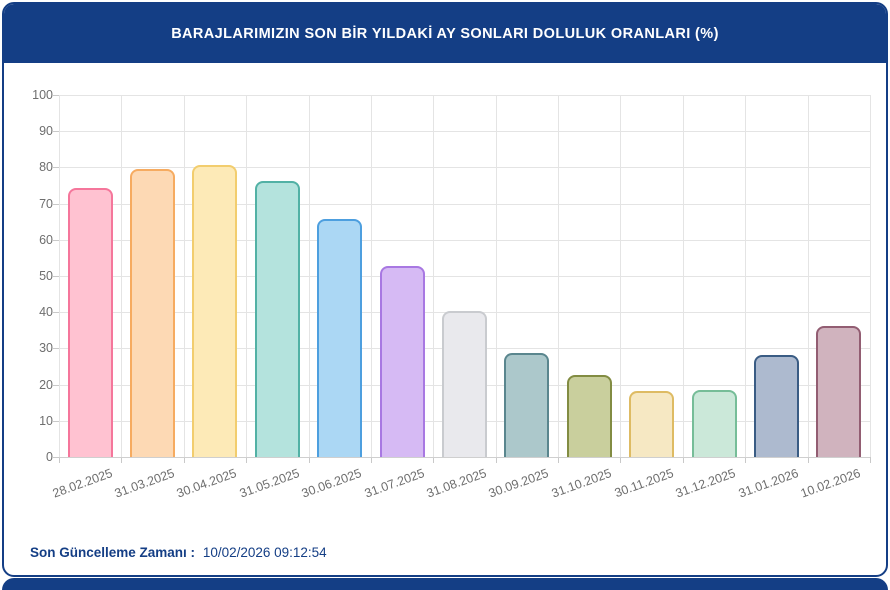  What do you see at coordinates (46, 384) in the screenshot?
I see `y-axis-tick-label: 20` at bounding box center [46, 384].